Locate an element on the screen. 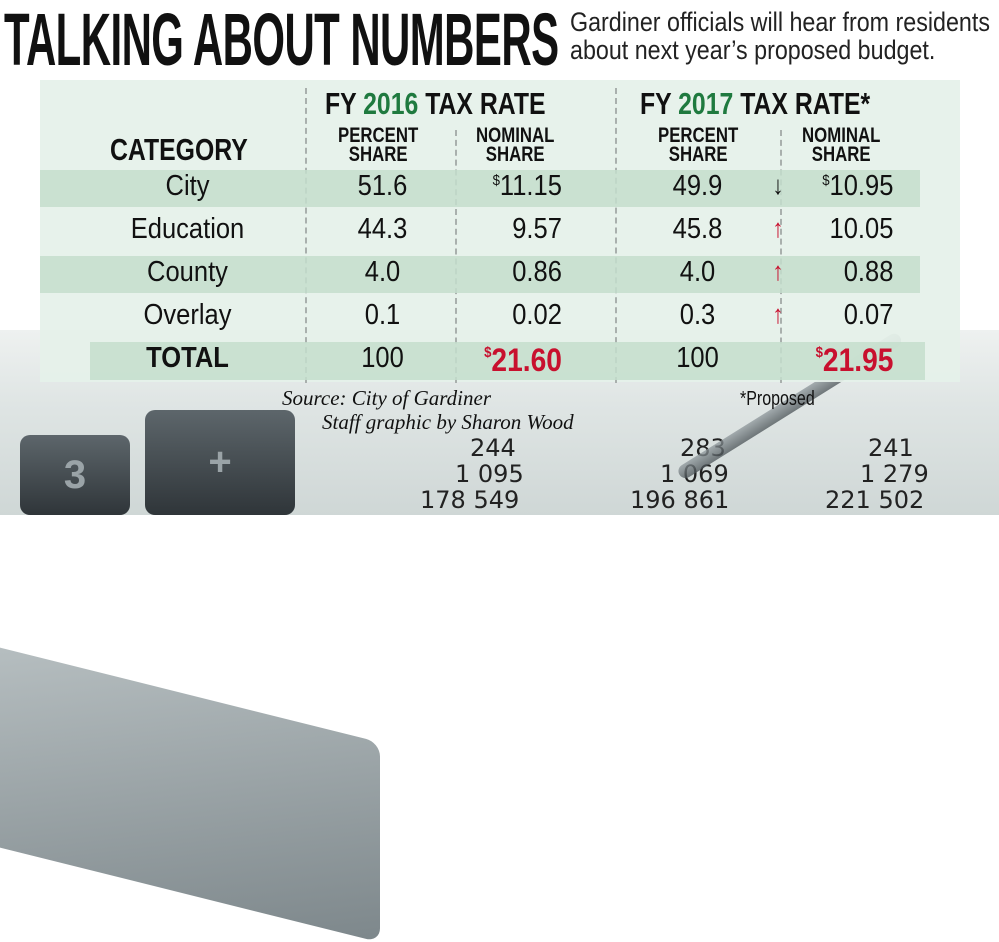 The height and width of the screenshot is (942, 999). percent-2016-cell: 44.3 is located at coordinates (382, 229).